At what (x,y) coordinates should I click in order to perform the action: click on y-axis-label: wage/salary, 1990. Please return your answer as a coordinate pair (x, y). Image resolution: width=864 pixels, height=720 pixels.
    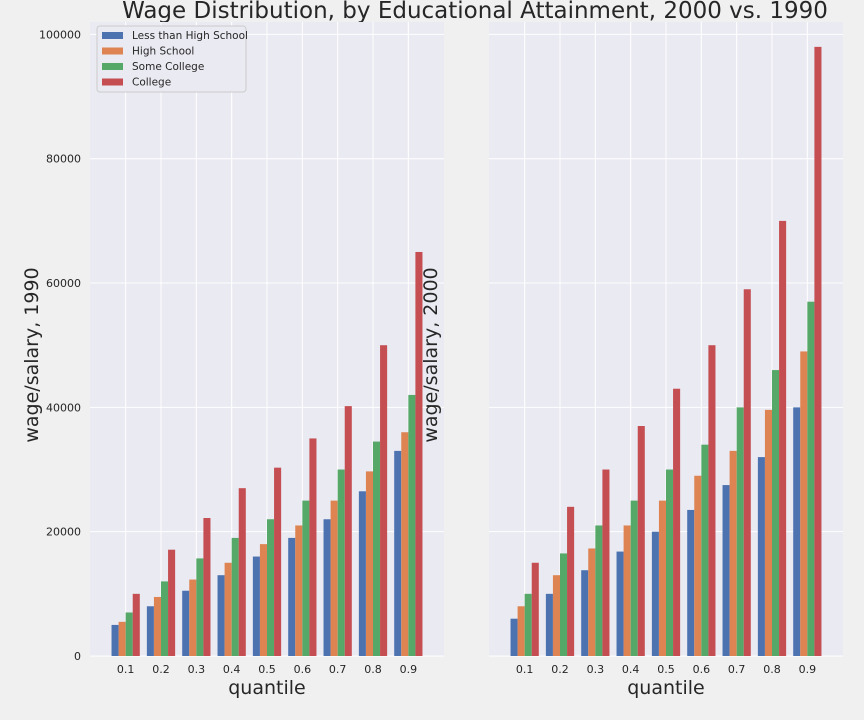
    Looking at the image, I should click on (32, 354).